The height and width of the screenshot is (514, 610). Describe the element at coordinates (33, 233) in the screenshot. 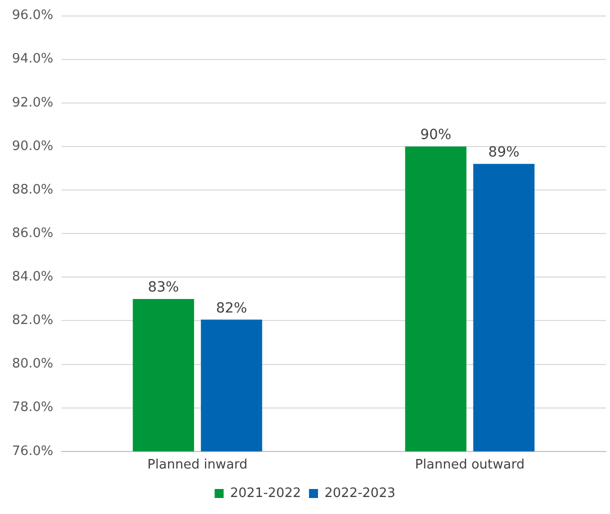

I see `y-tick-label: 86.0%` at that location.